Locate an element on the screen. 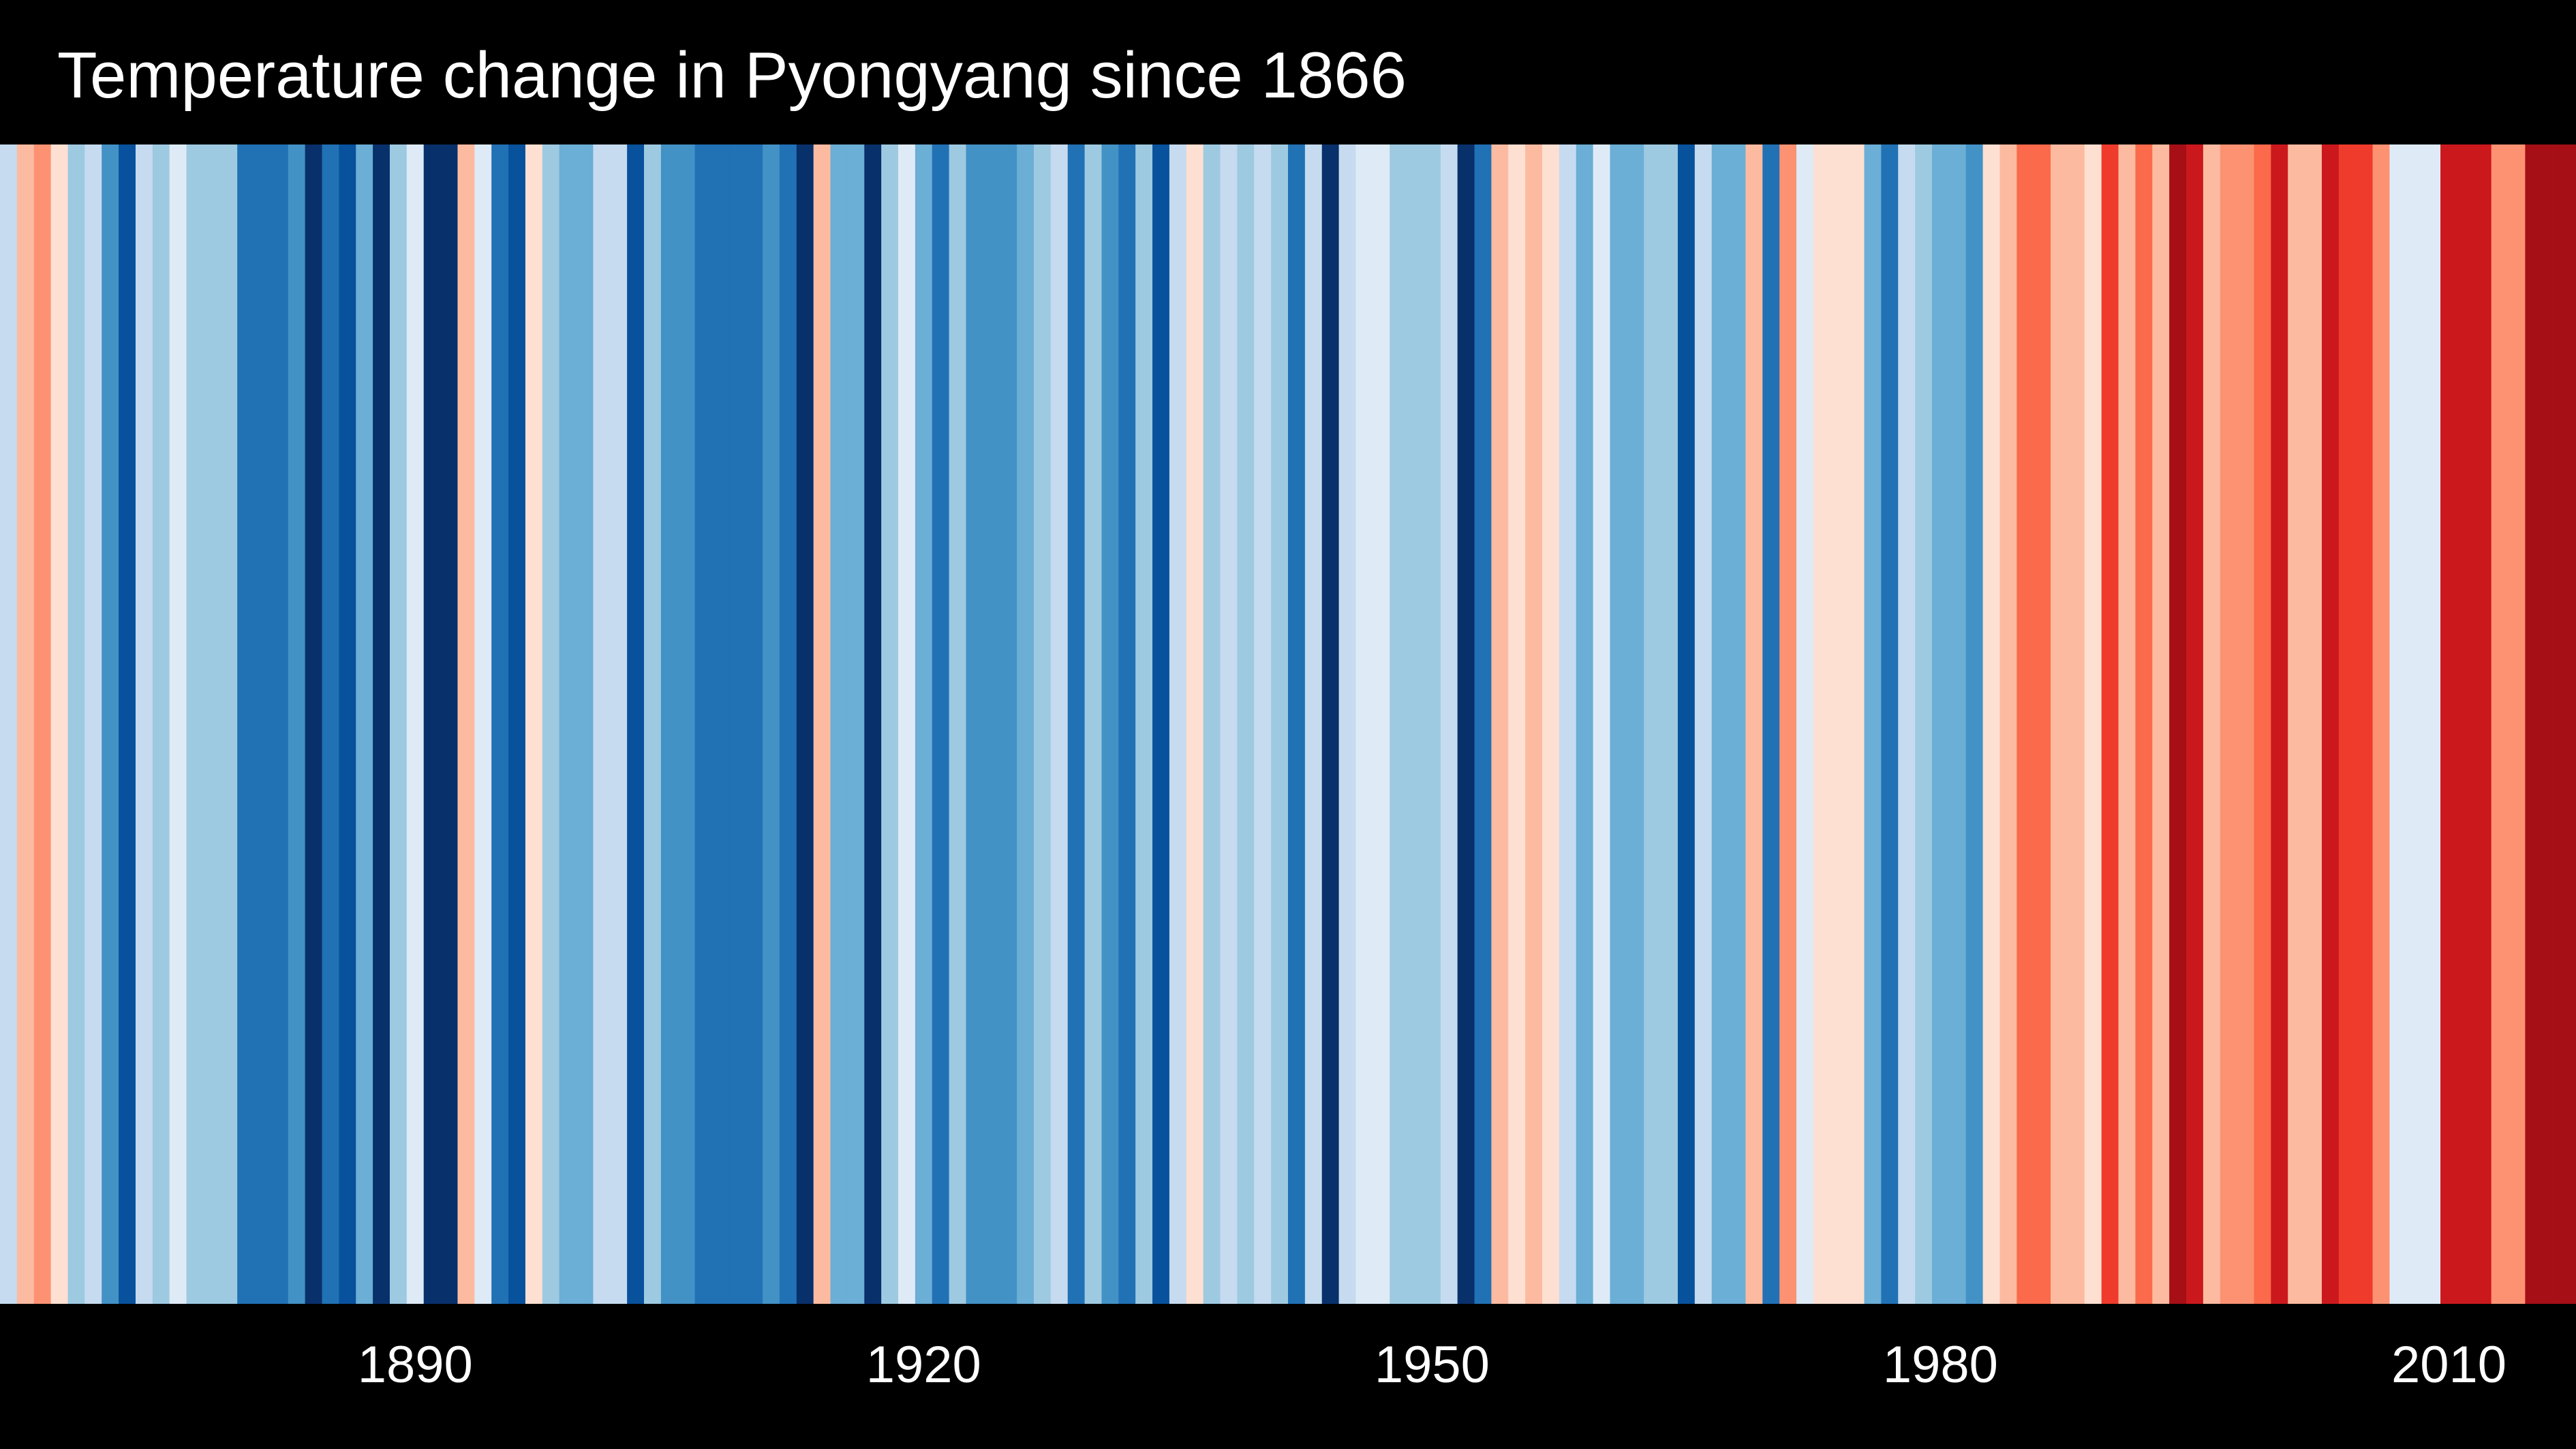  stripe-1925 is located at coordinates (1009, 724).